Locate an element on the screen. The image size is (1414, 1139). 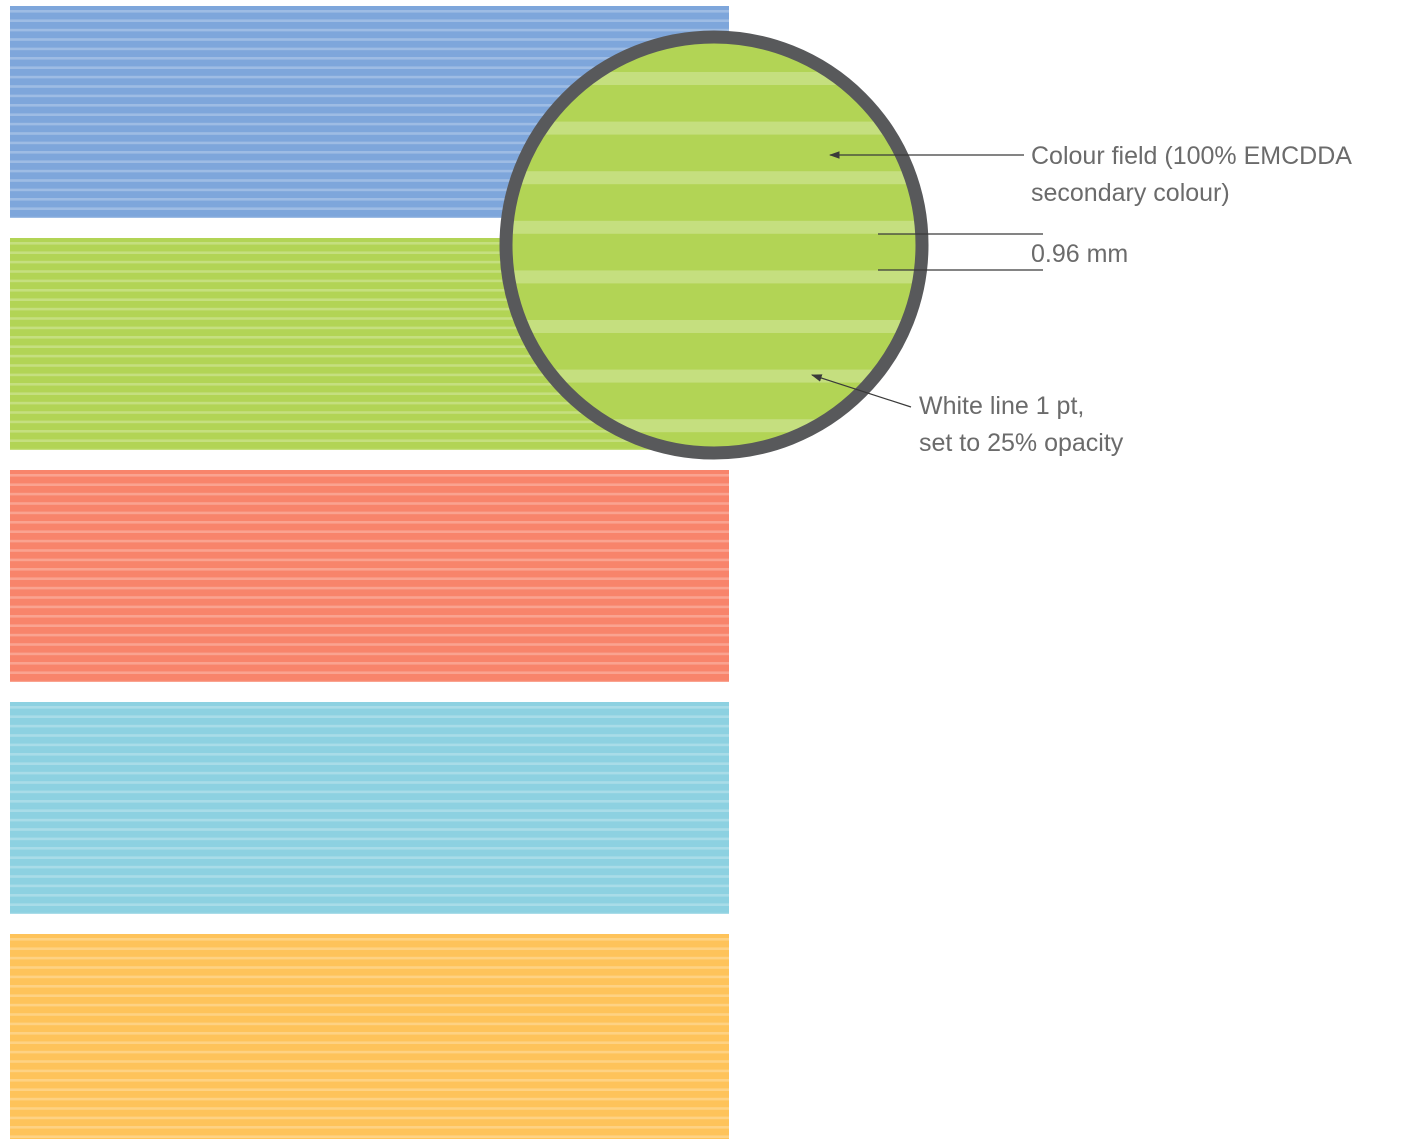
swatch-red-lines is located at coordinates (369, 579).